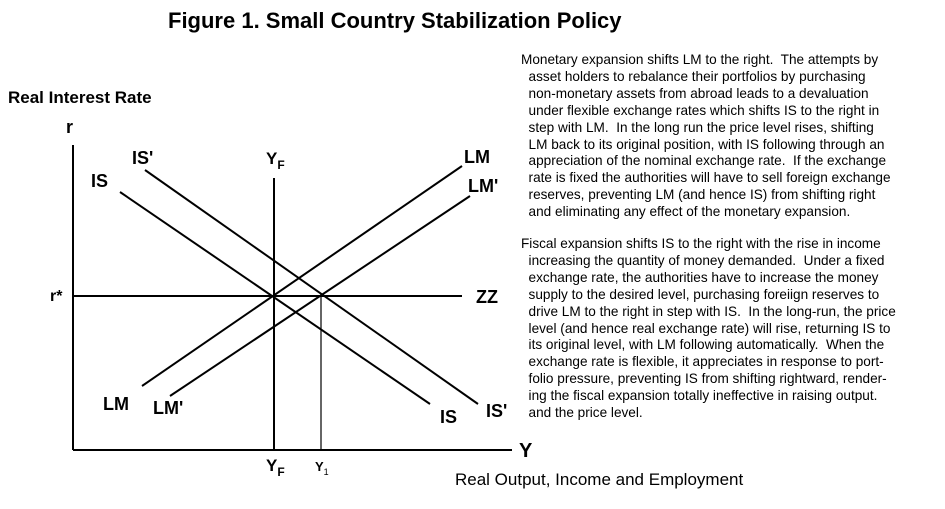 The image size is (945, 509). Describe the element at coordinates (280, 165) in the screenshot. I see `yf-top-sub: F` at that location.